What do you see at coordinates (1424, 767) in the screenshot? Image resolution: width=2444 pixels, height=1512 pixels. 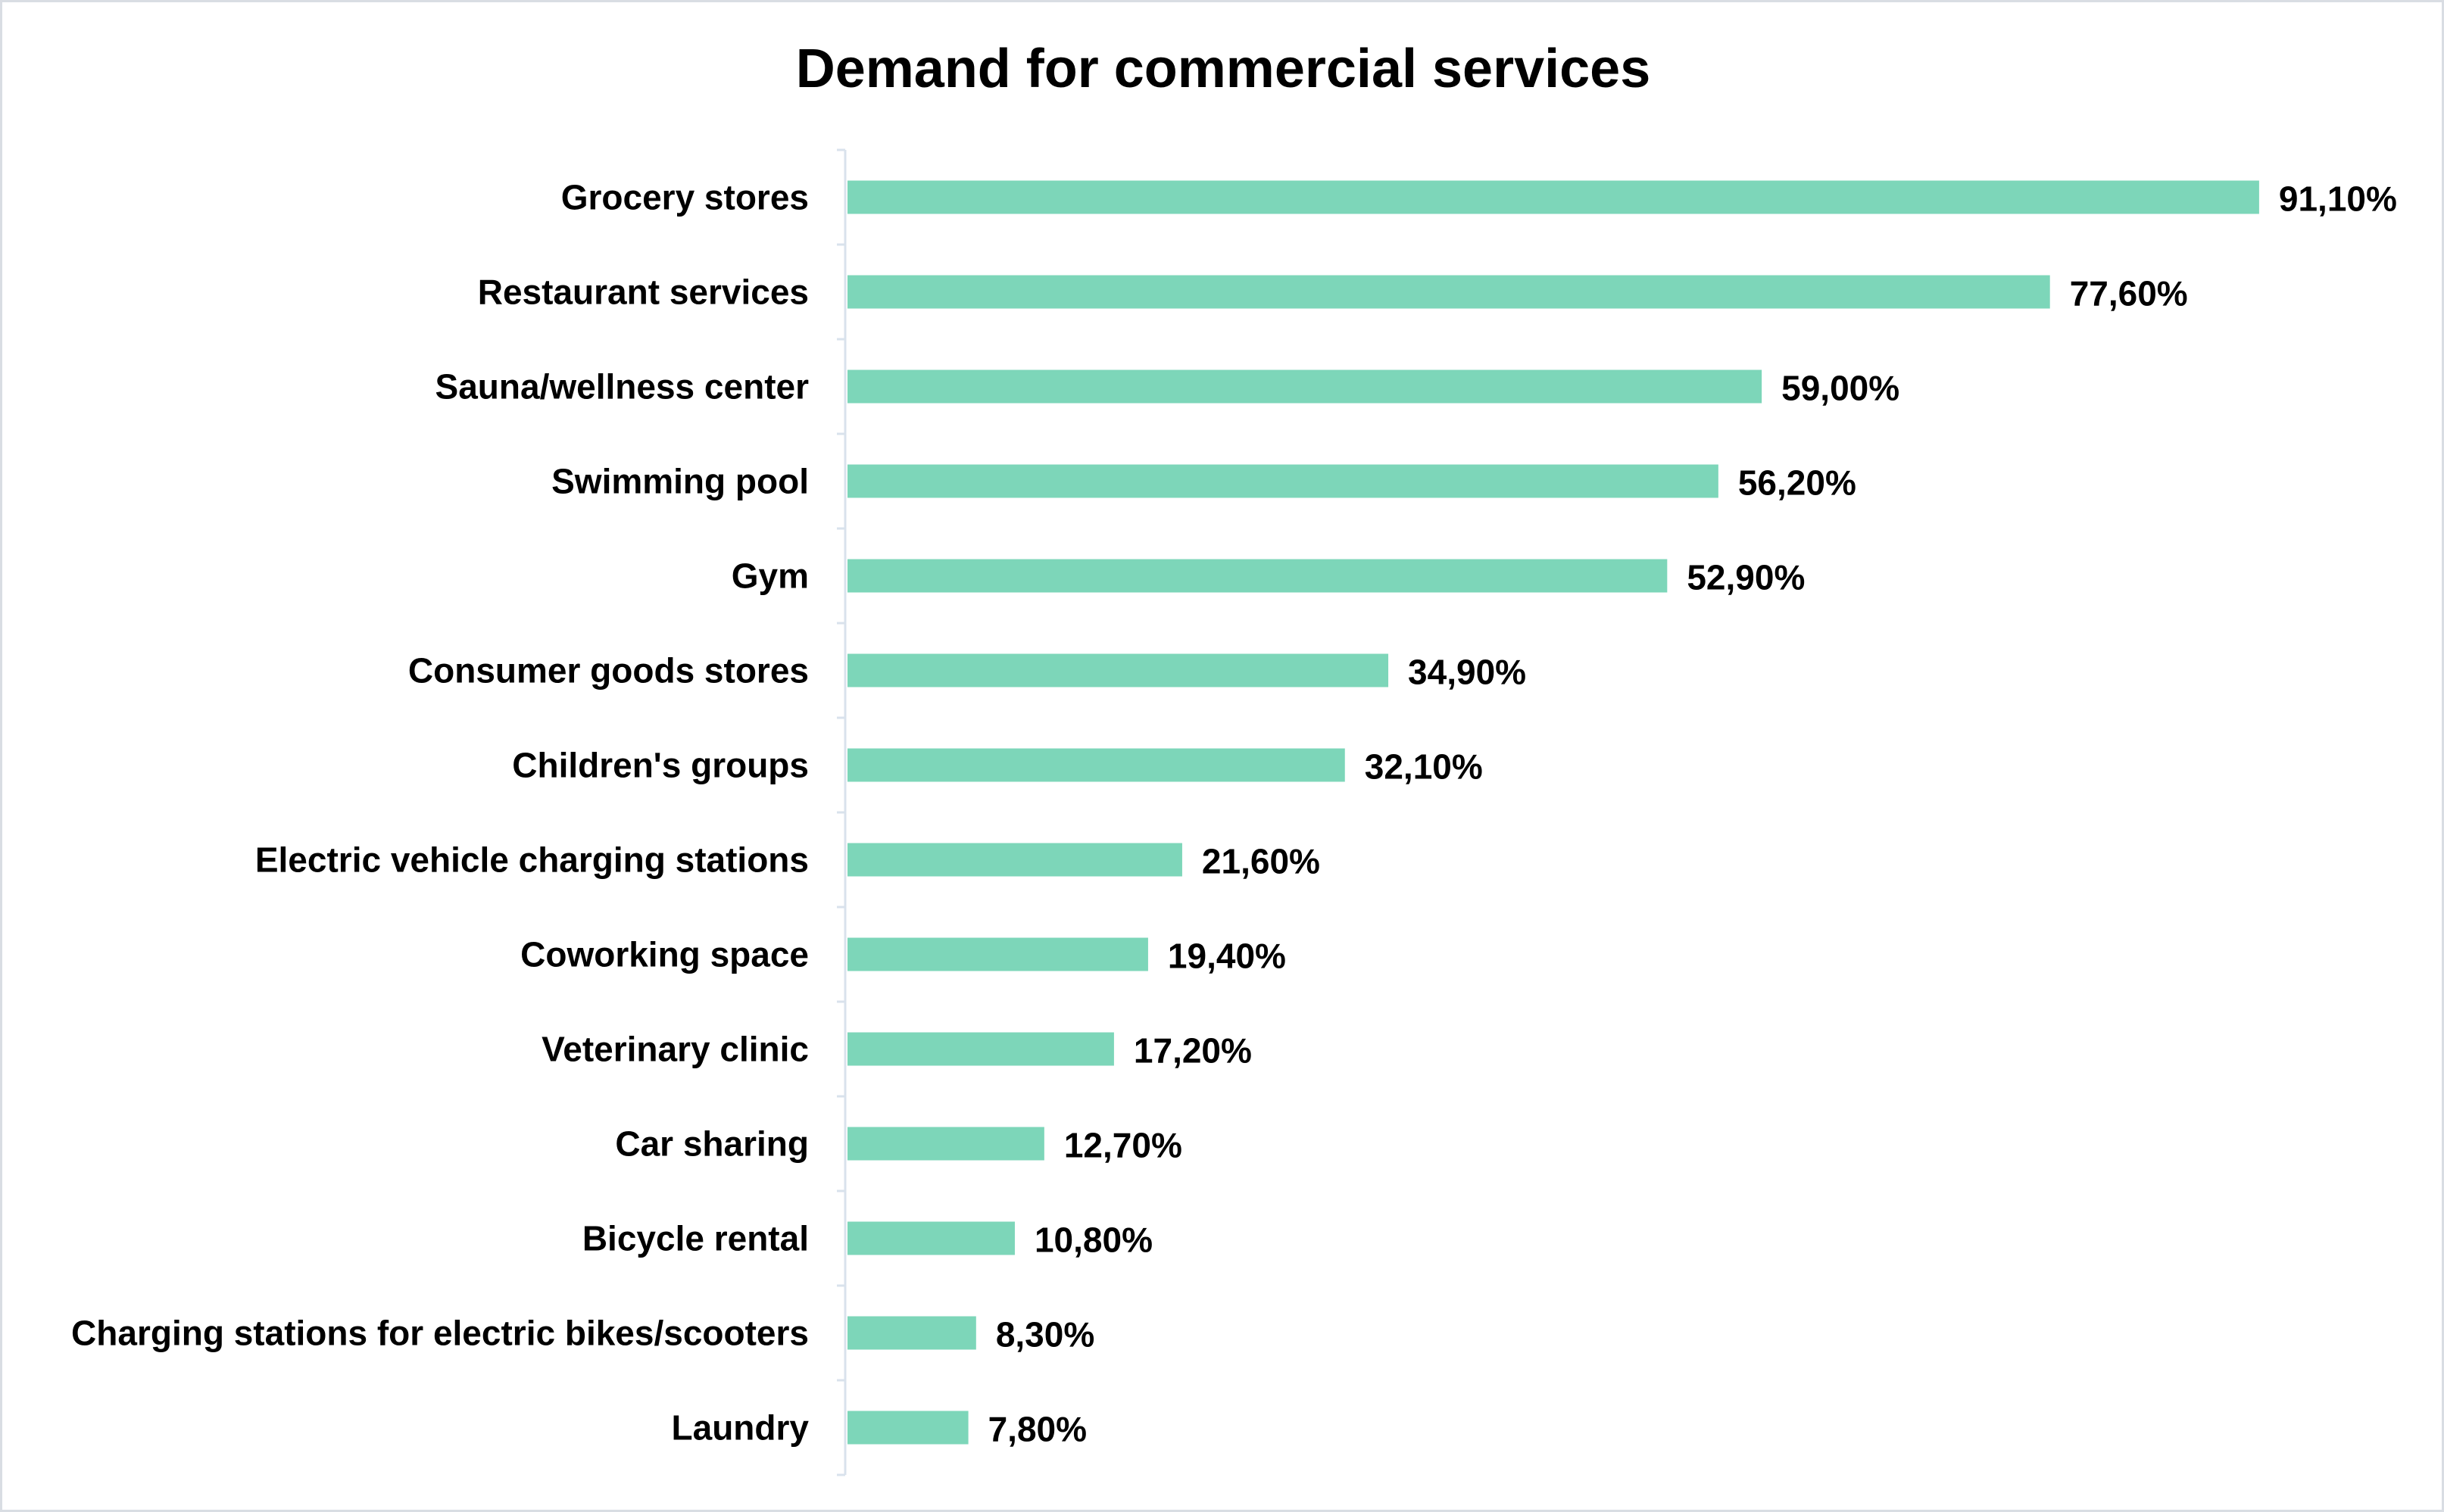 I see `value-label: 32,10%` at bounding box center [1424, 767].